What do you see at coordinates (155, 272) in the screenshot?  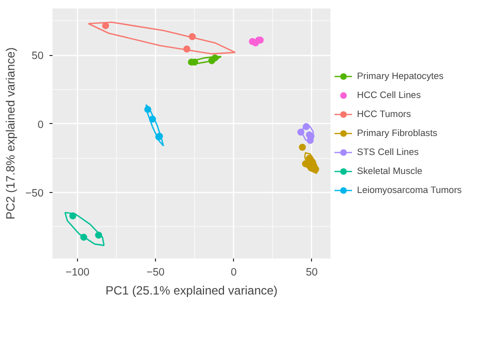 I see `x-tick-label: −50` at bounding box center [155, 272].